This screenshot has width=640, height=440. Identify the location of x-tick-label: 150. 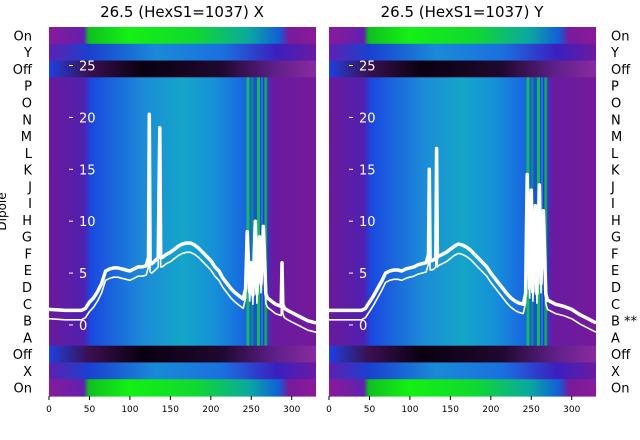
(170, 410).